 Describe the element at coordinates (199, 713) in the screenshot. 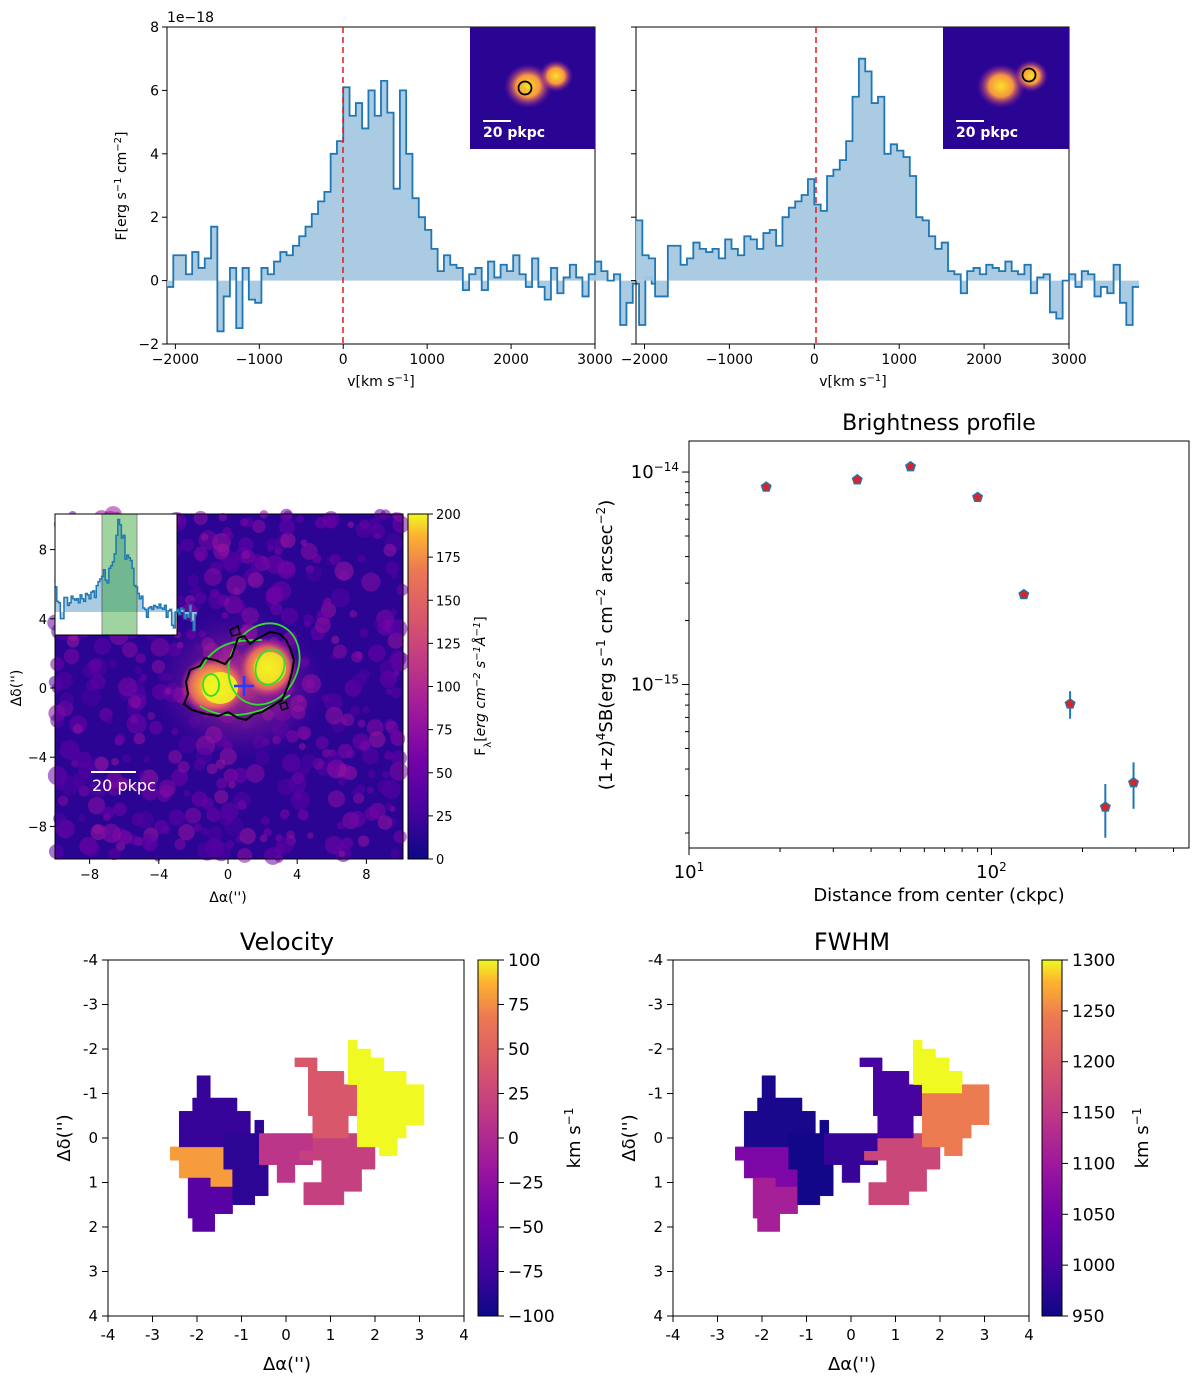

I see `narrowband-image-ticks: −8 −4 0 4 8 −8 −4 0 4 8` at that location.